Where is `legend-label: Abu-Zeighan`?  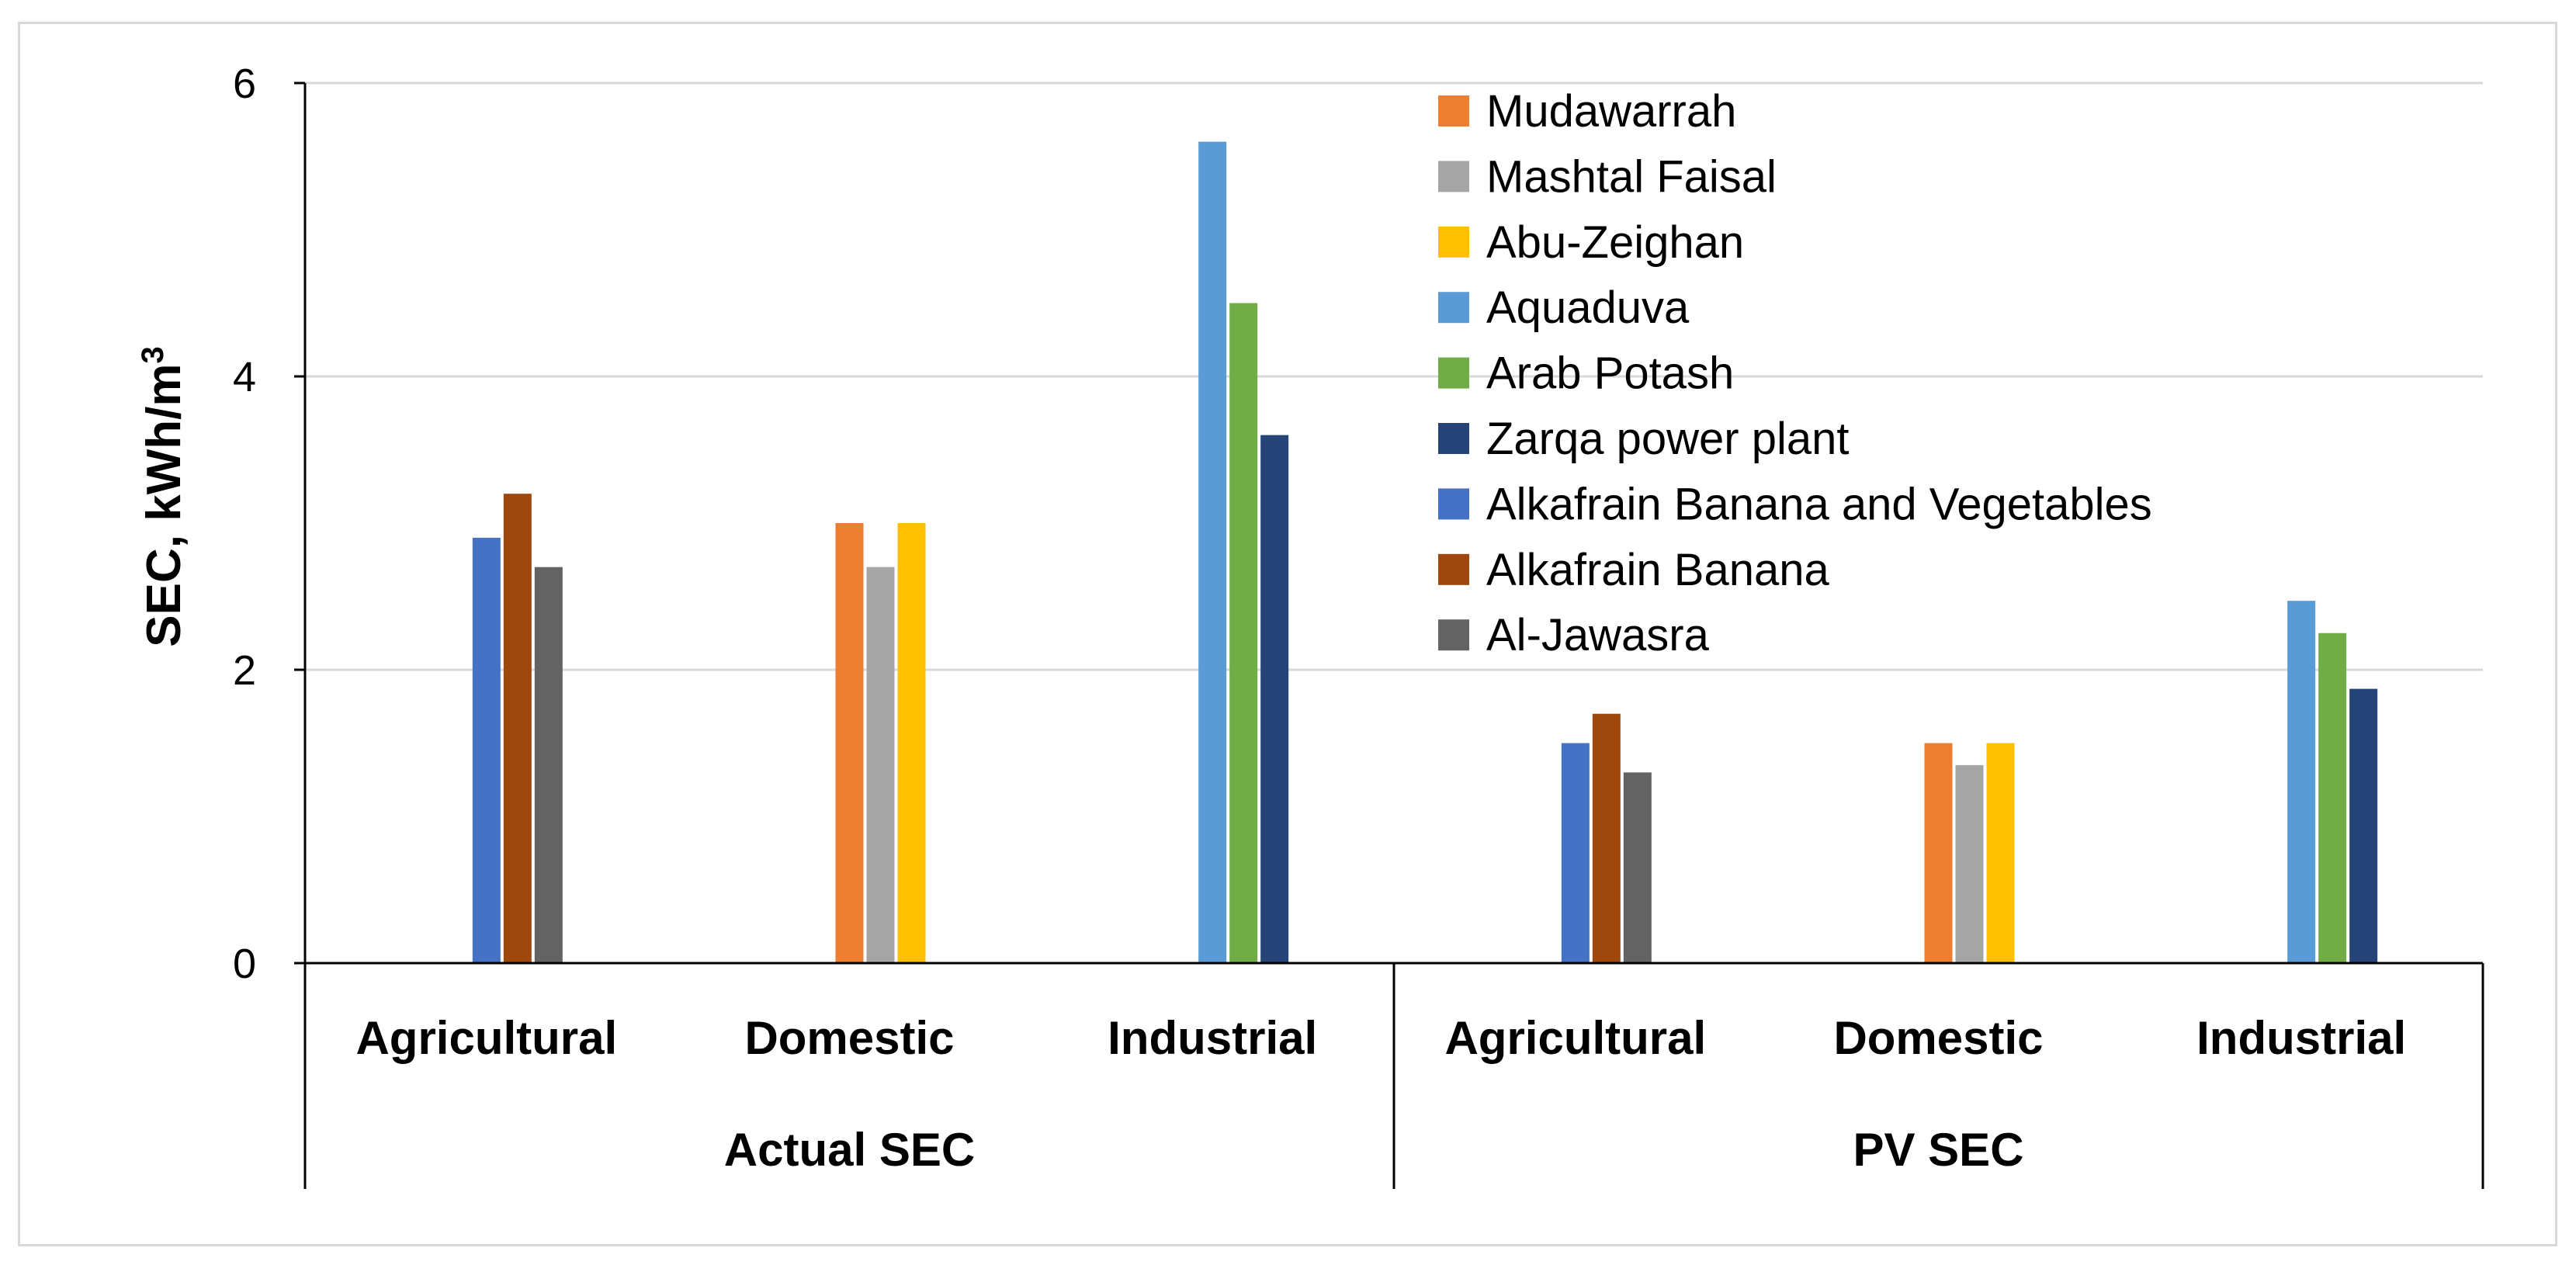 legend-label: Abu-Zeighan is located at coordinates (1615, 242).